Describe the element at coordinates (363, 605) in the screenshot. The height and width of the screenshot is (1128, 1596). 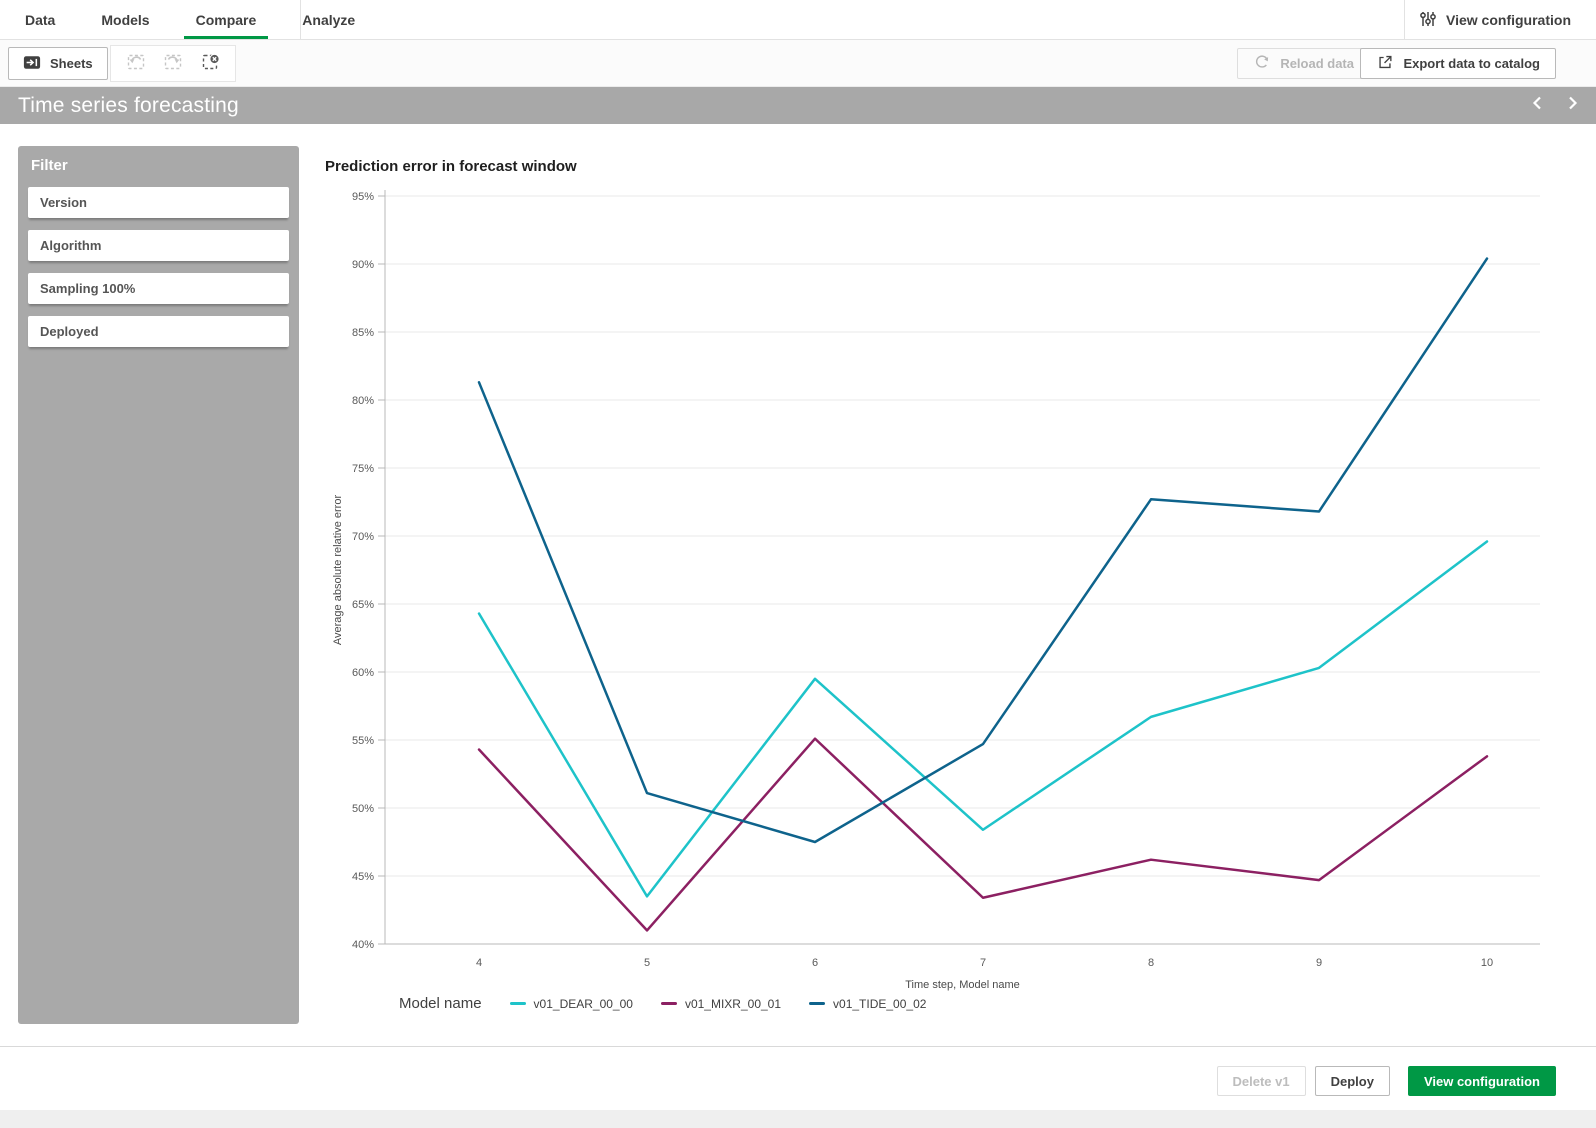
I see `svg-text: 65%` at that location.